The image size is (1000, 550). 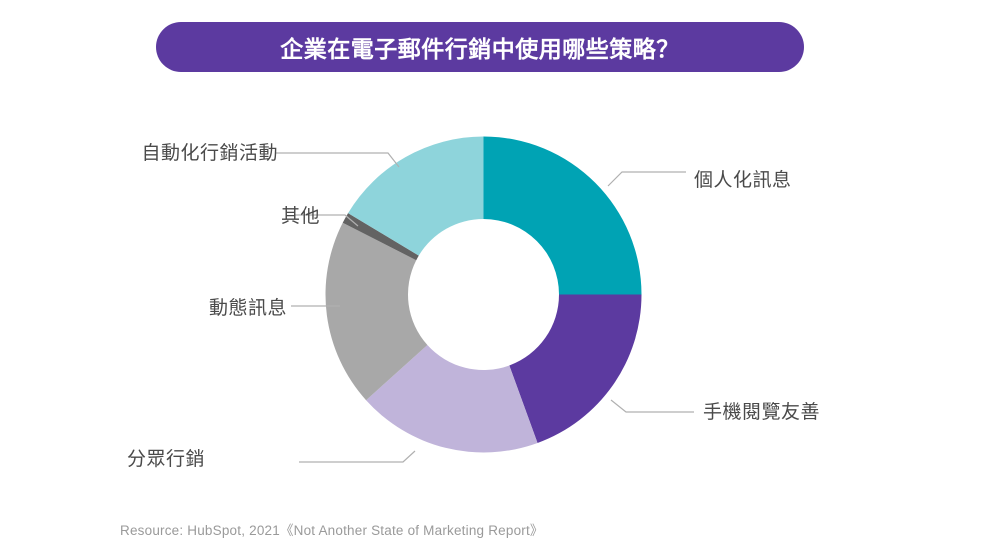 I want to click on title-pill: 企業在電子郵件行銷中使用哪些策略？, so click(x=480, y=47).